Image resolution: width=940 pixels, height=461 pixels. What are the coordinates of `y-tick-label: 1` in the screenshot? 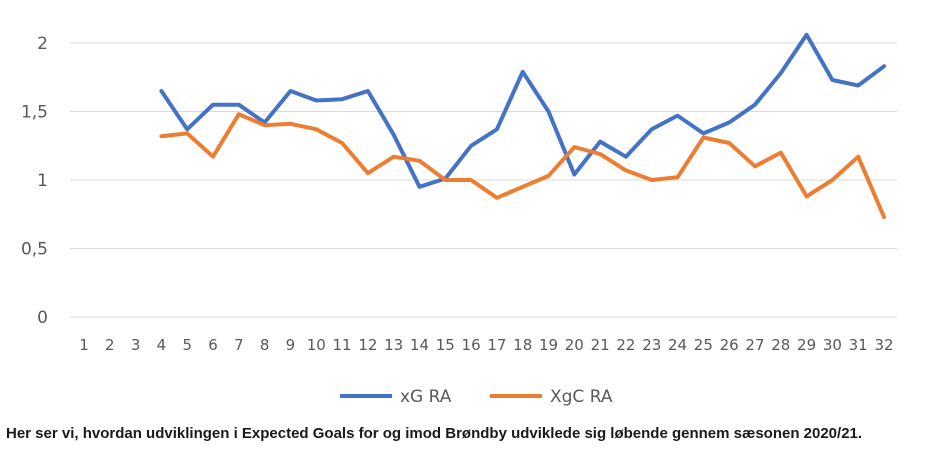 It's located at (42, 181).